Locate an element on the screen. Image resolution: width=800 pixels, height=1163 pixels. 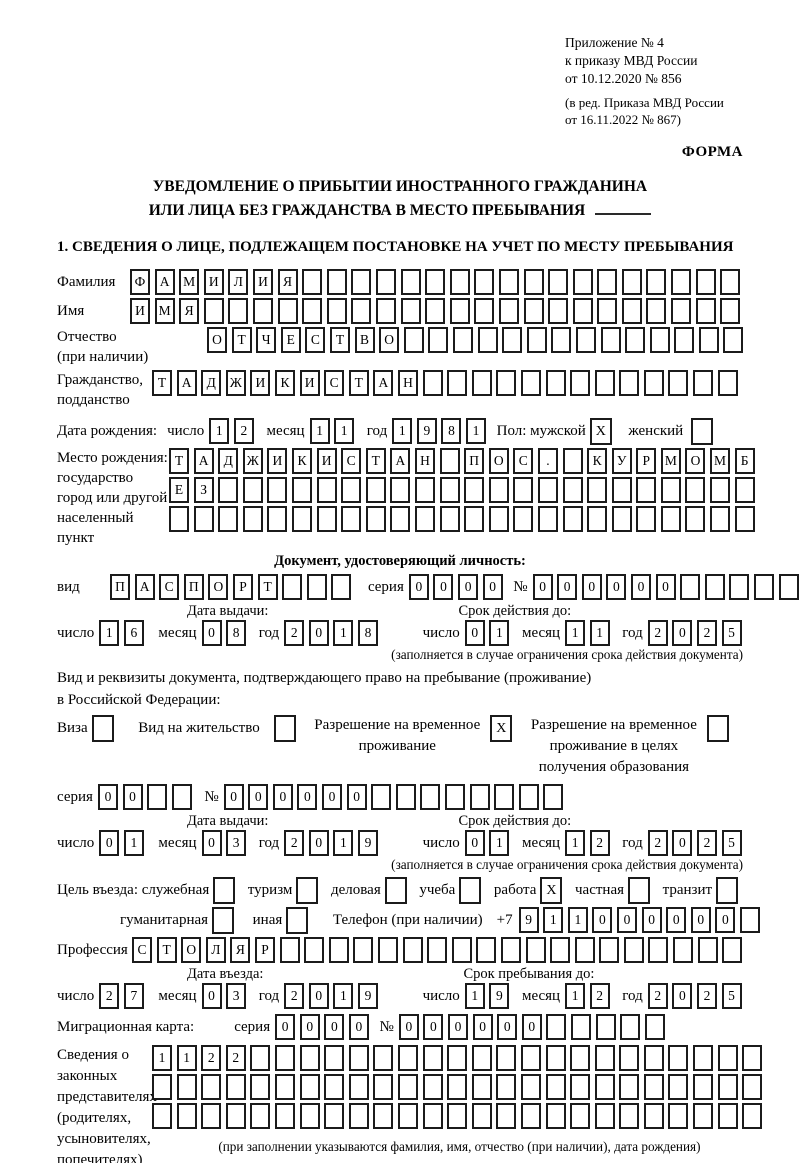
cell: И is located at coordinates (326, 461).